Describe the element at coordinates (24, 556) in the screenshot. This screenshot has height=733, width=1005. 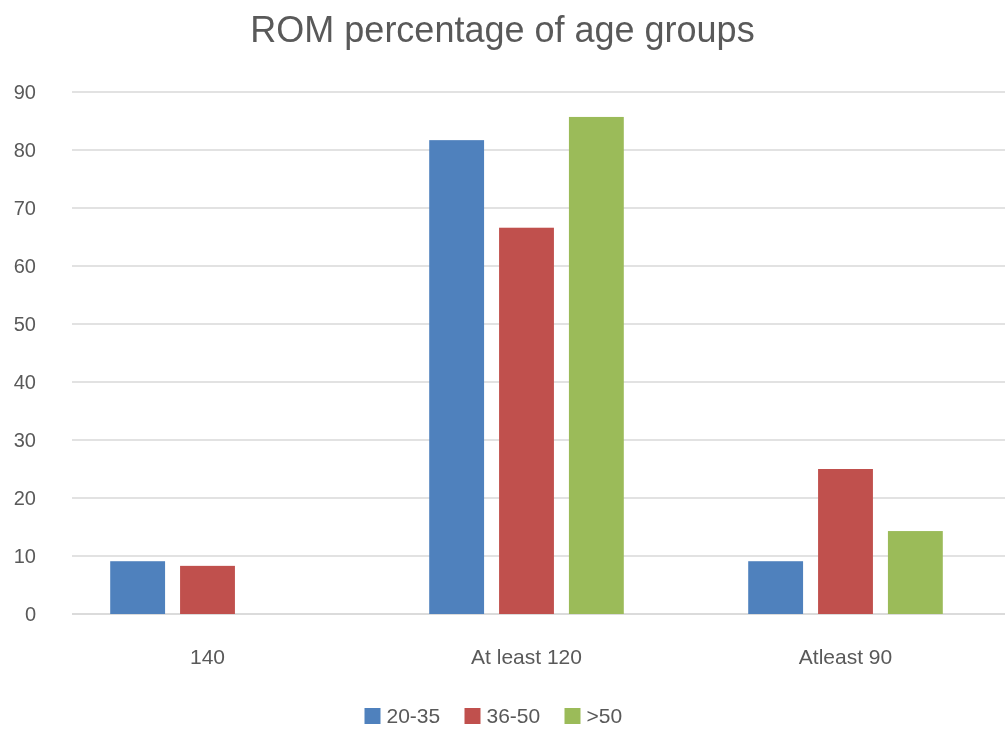
I see `y-tick-label: 10` at that location.